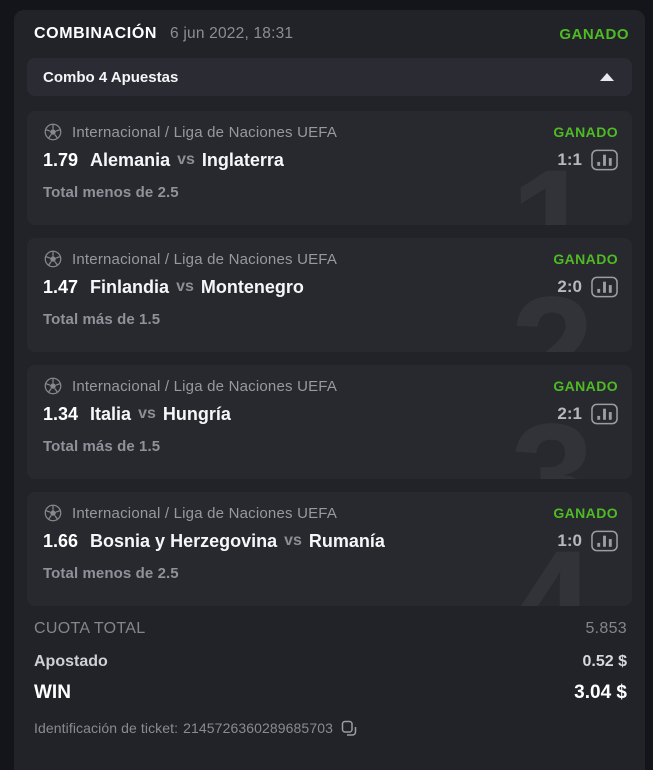 This screenshot has height=770, width=653. What do you see at coordinates (349, 728) in the screenshot?
I see `copy-ticket-id-icon` at bounding box center [349, 728].